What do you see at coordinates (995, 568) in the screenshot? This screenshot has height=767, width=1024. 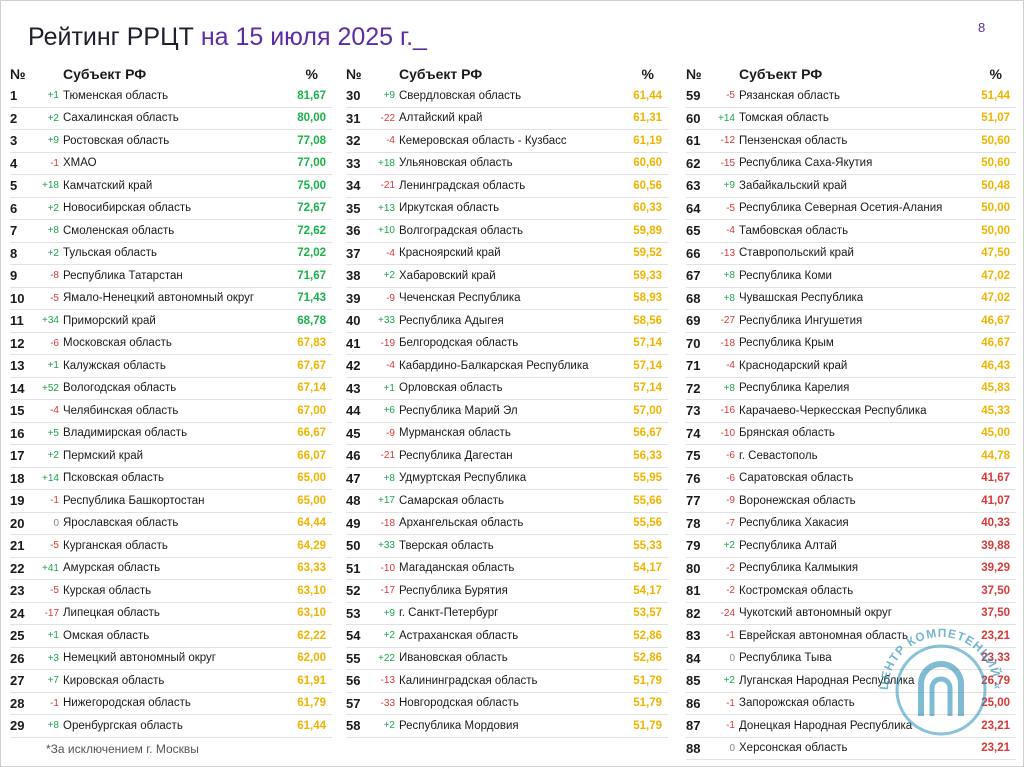 I see `row-percent: 39,29` at bounding box center [995, 568].